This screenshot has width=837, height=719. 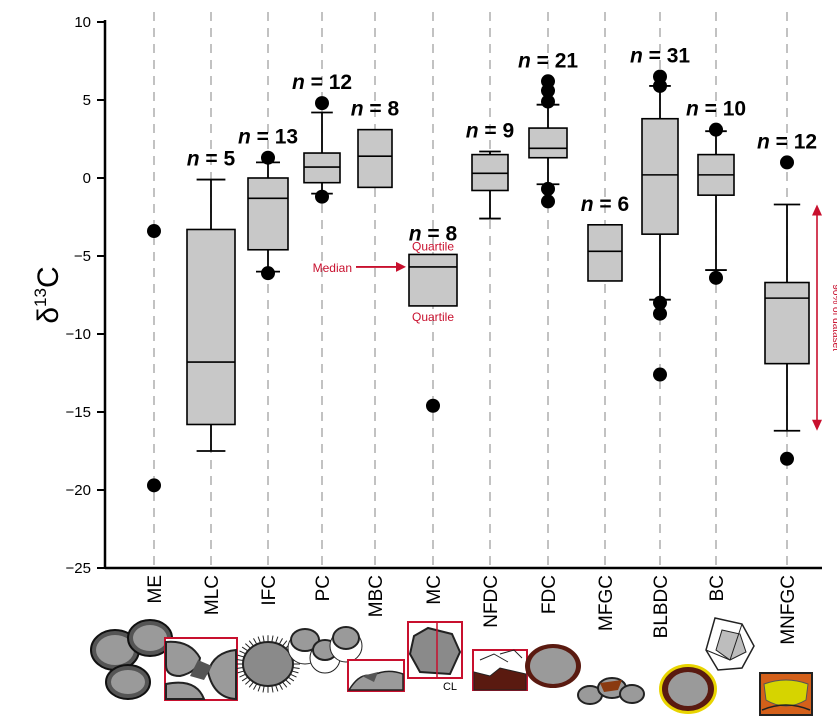 What do you see at coordinates (78, 490) in the screenshot?
I see `y-tick-label: −20` at bounding box center [78, 490].